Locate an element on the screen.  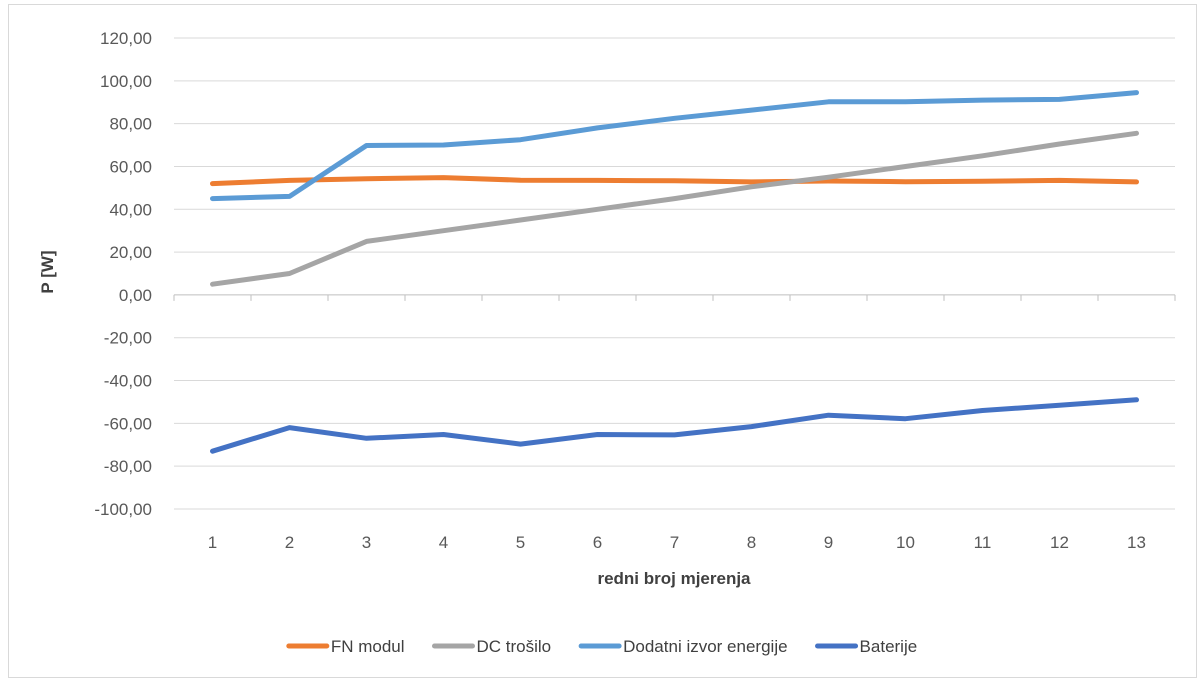
x-tick-label: 1 is located at coordinates (212, 542).